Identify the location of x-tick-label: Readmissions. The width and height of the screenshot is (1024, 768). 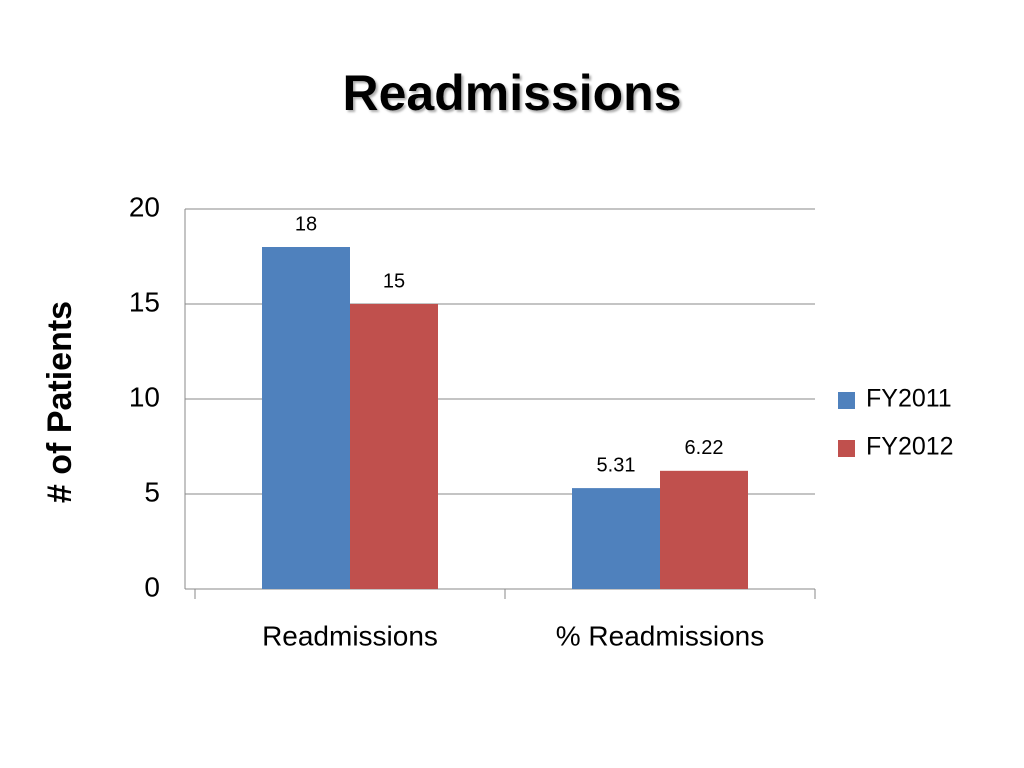
(350, 635).